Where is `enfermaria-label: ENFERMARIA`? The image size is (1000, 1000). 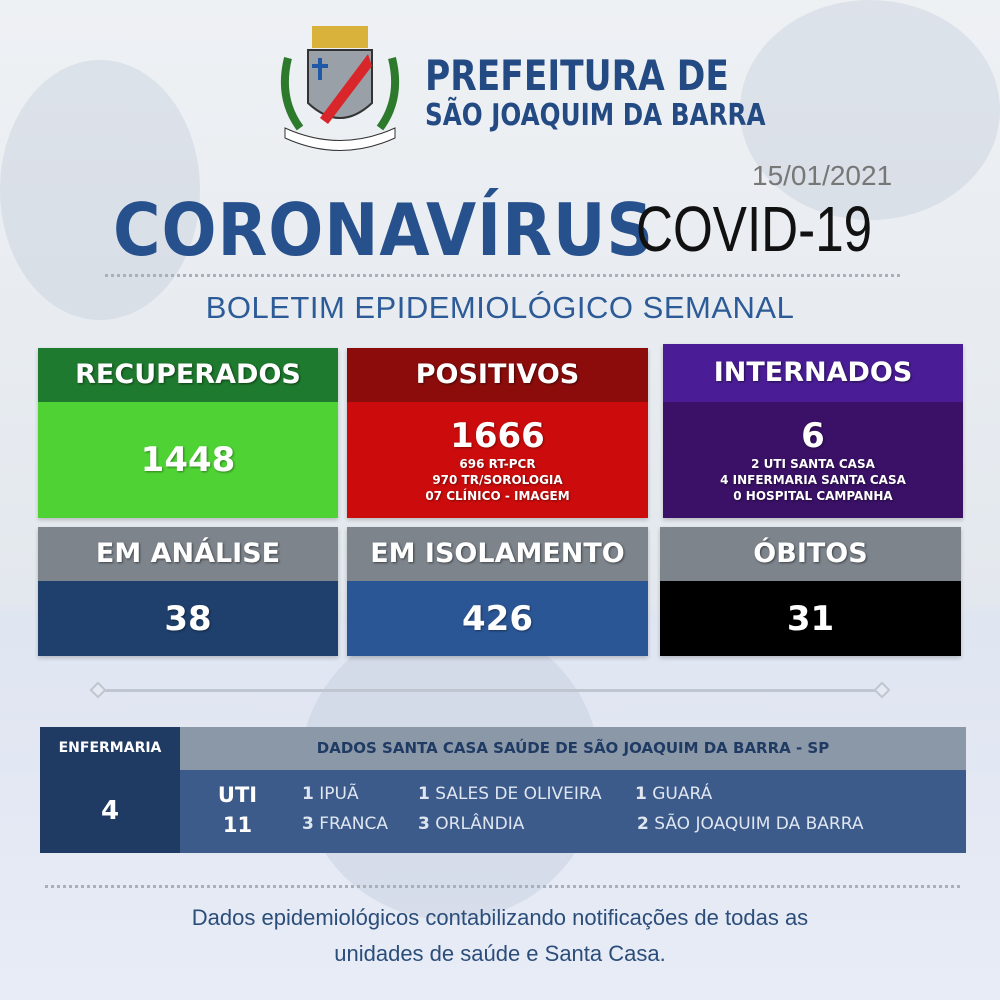 enfermaria-label: ENFERMARIA is located at coordinates (110, 748).